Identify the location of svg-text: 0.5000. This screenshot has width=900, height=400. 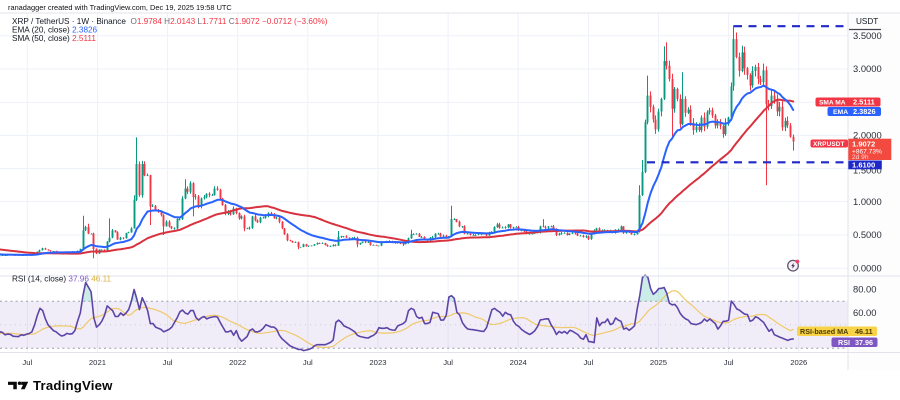
(867, 234).